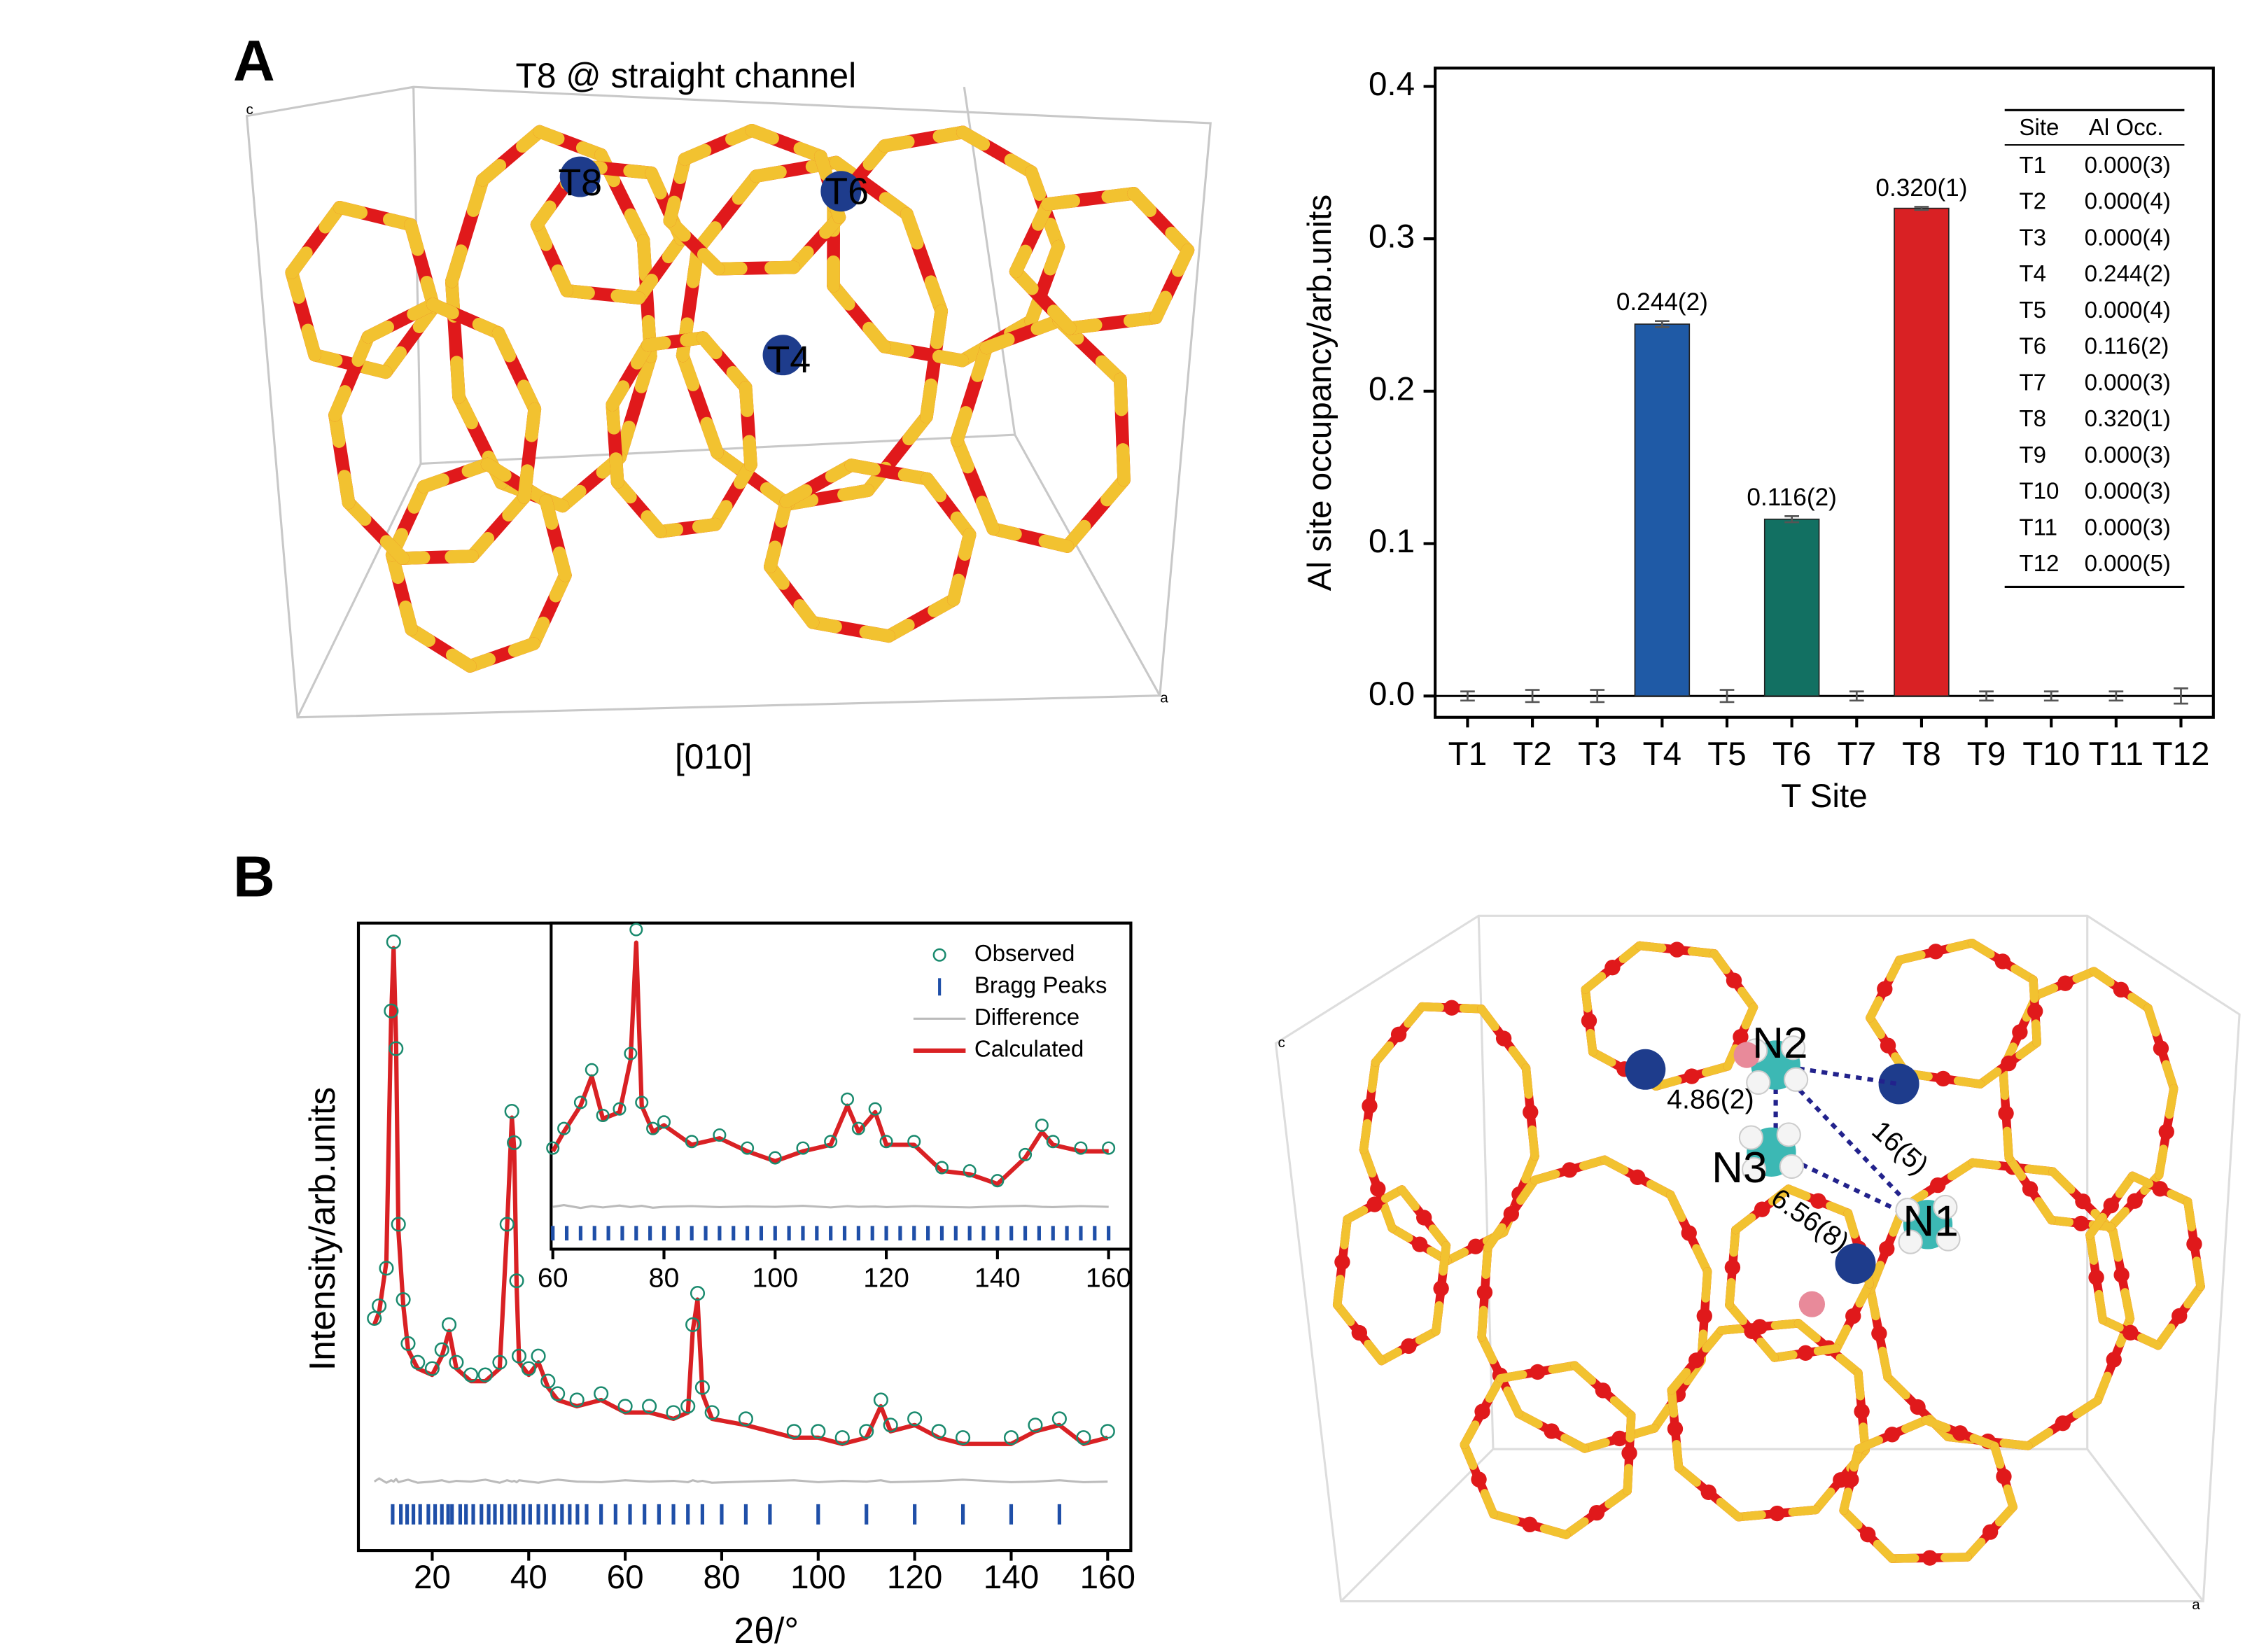 Image resolution: width=2266 pixels, height=1652 pixels. I want to click on table-occupancy: 0.000(4), so click(2128, 238).